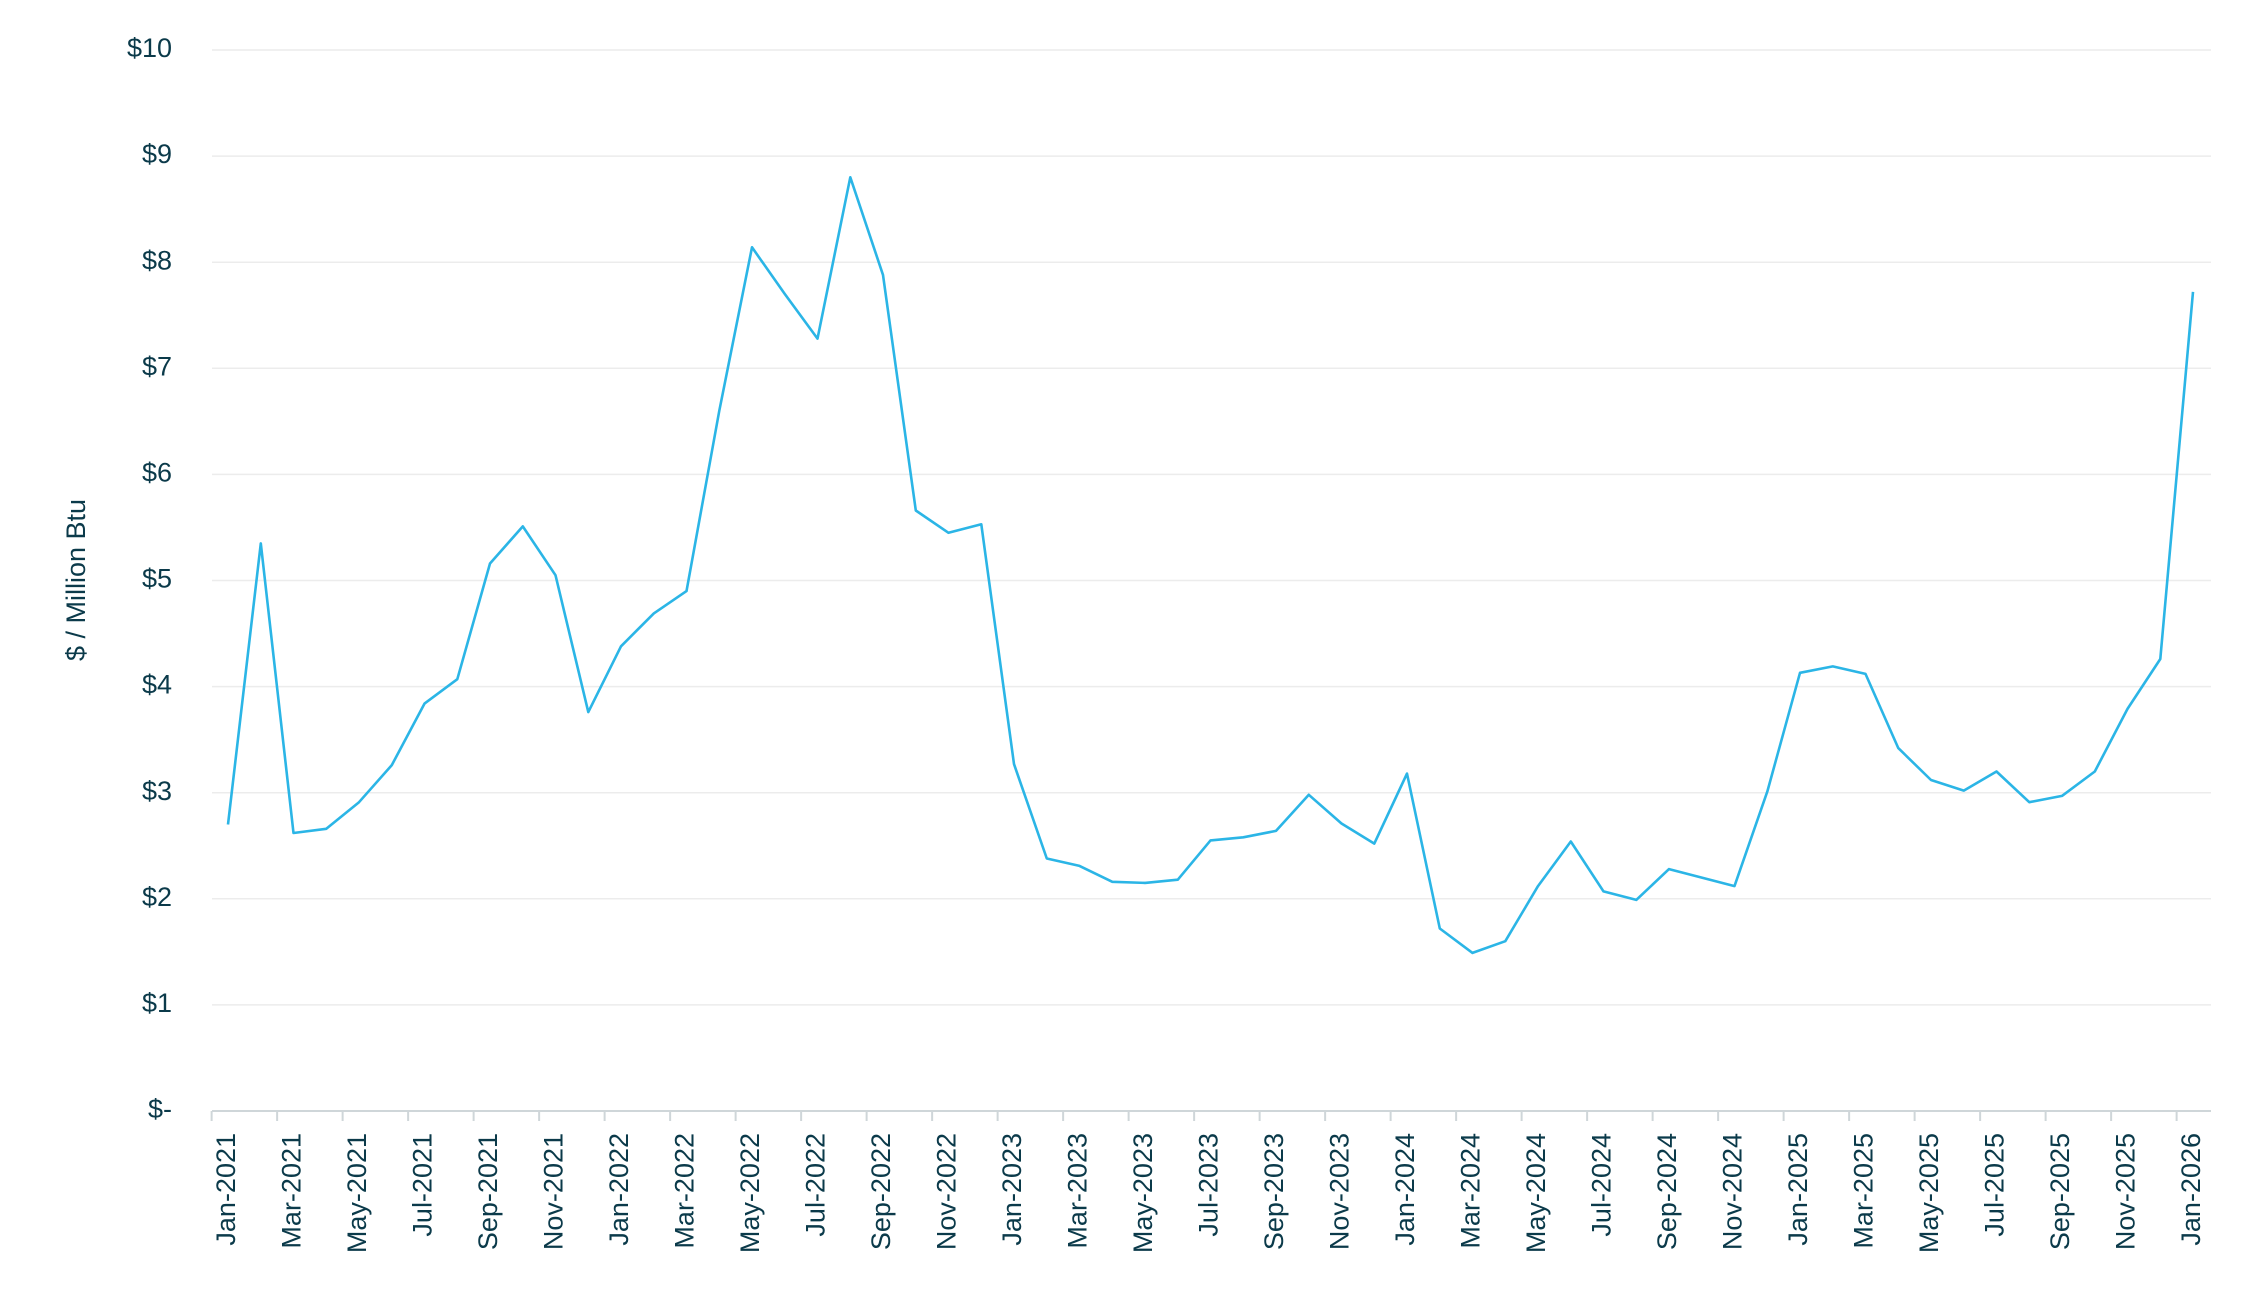  What do you see at coordinates (685, 1191) in the screenshot?
I see `x-tick-label: Mar-2022` at bounding box center [685, 1191].